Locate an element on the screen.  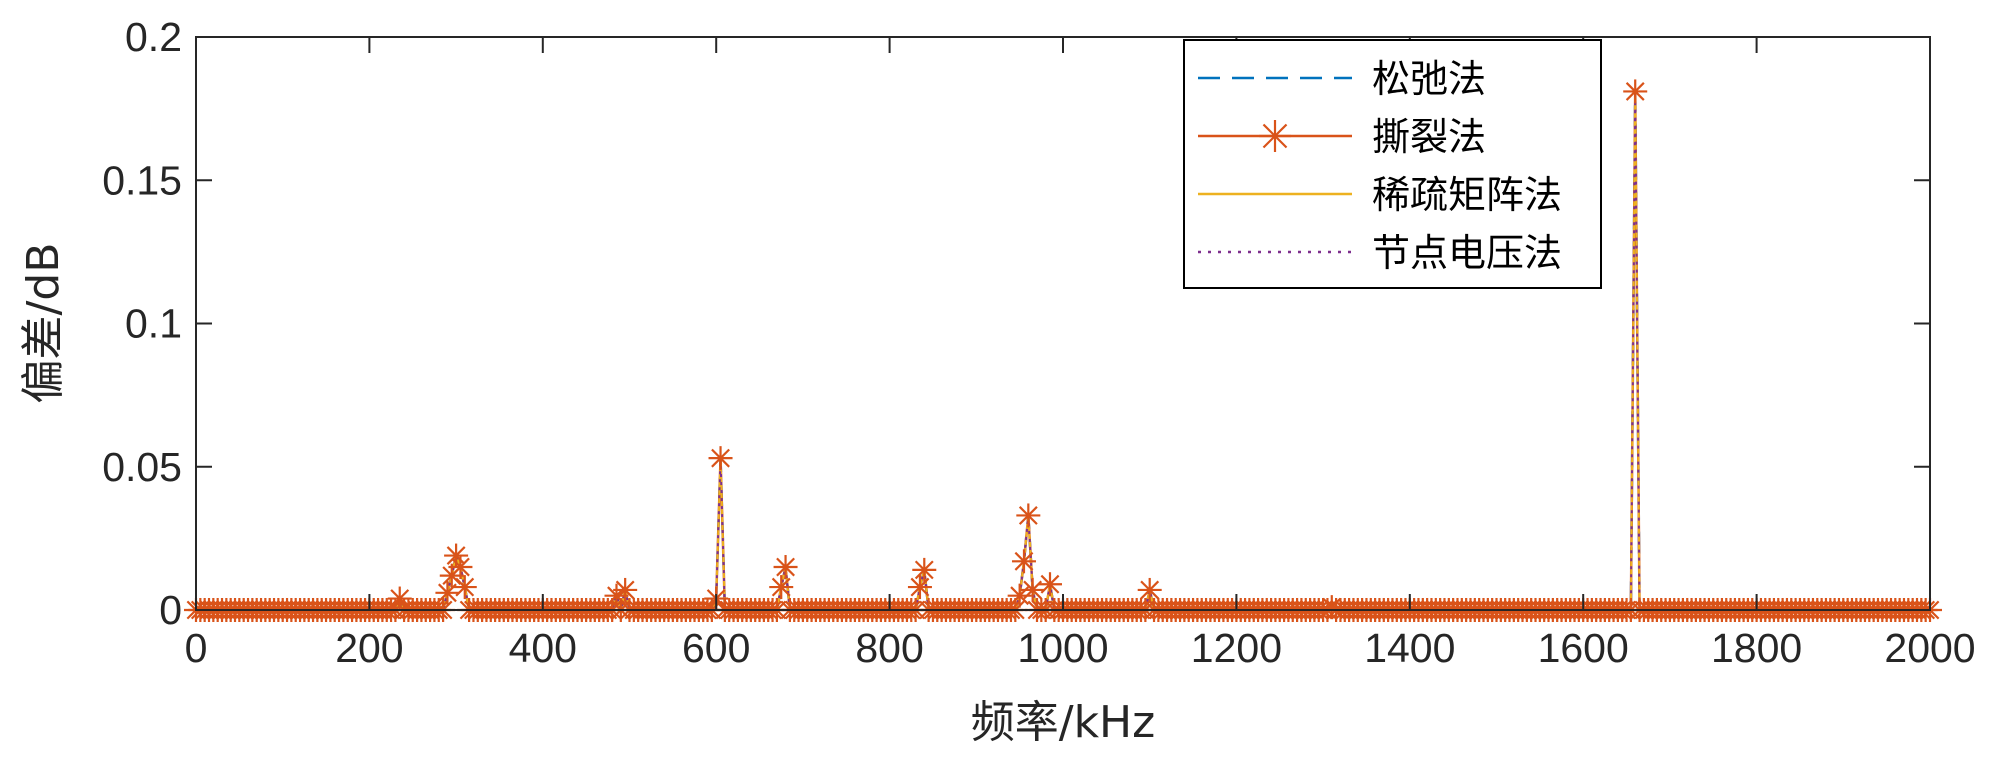
y-axis-label: 偏差/dB is located at coordinates (43, 323).